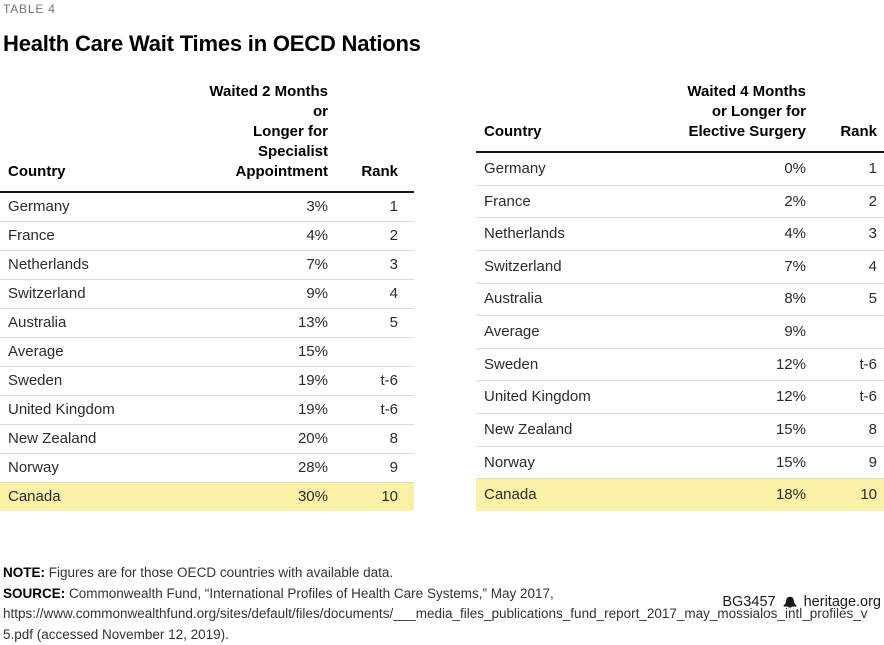  What do you see at coordinates (790, 602) in the screenshot?
I see `liberty-bell-icon` at bounding box center [790, 602].